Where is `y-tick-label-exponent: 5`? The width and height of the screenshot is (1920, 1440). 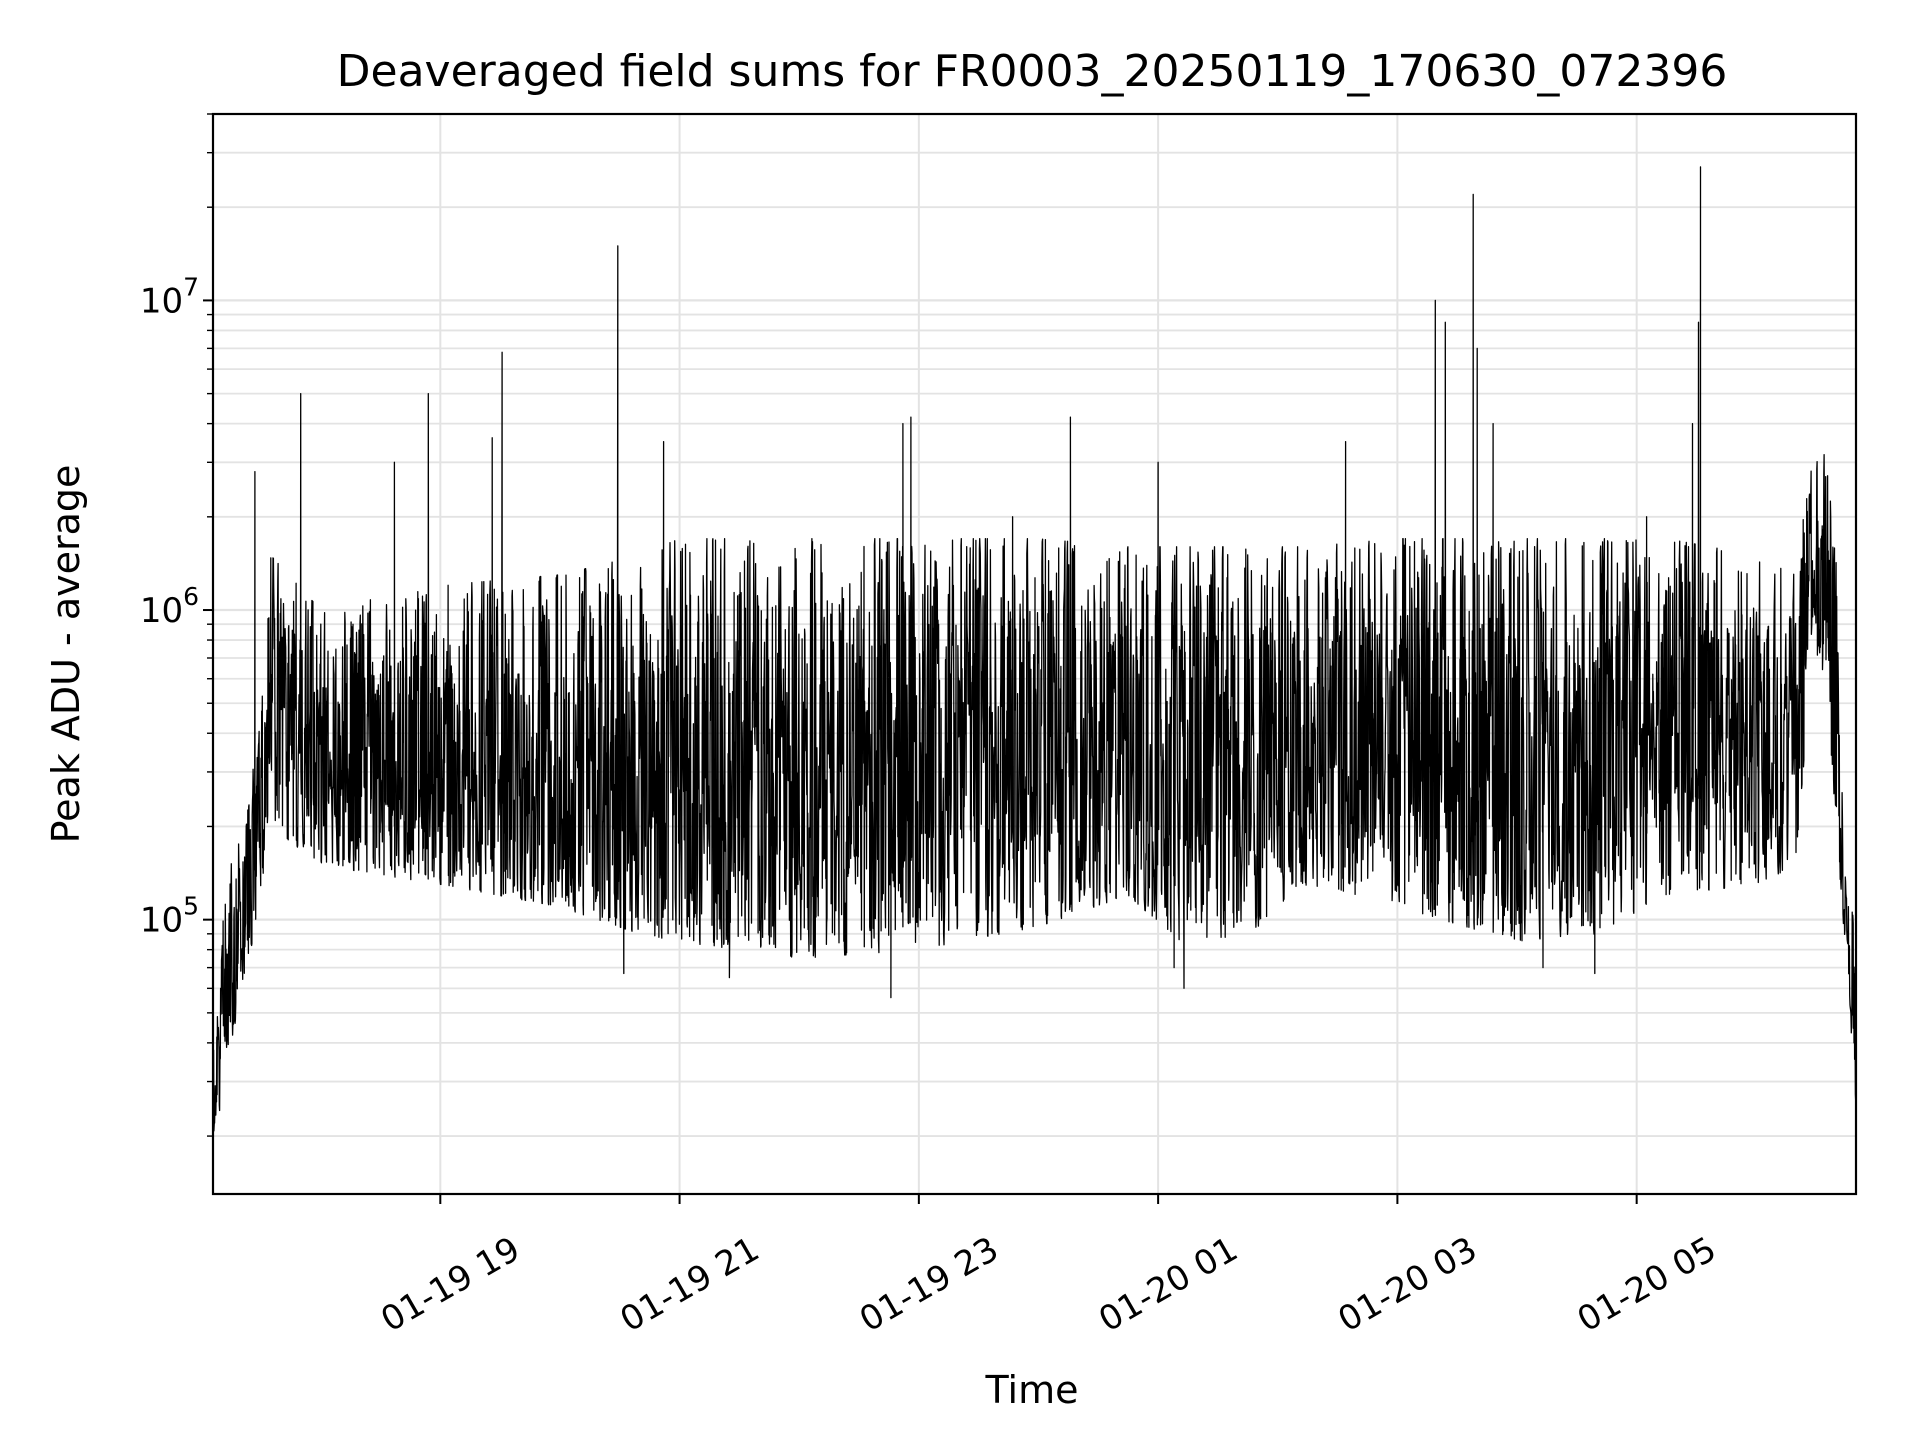
y-tick-label-exponent: 5 is located at coordinates (191, 906).